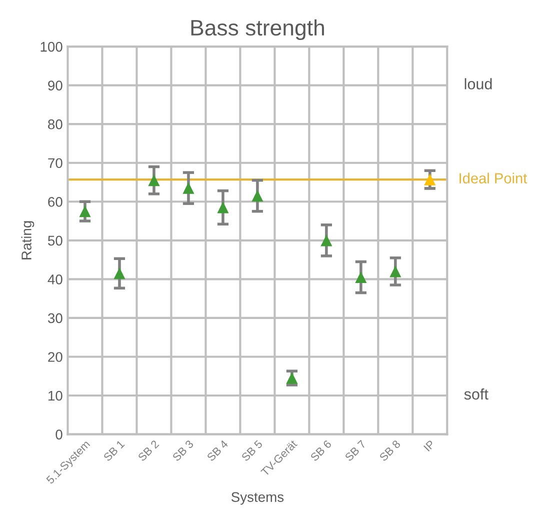 The width and height of the screenshot is (542, 517). Describe the element at coordinates (429, 446) in the screenshot. I see `x-tick-label: IP` at that location.